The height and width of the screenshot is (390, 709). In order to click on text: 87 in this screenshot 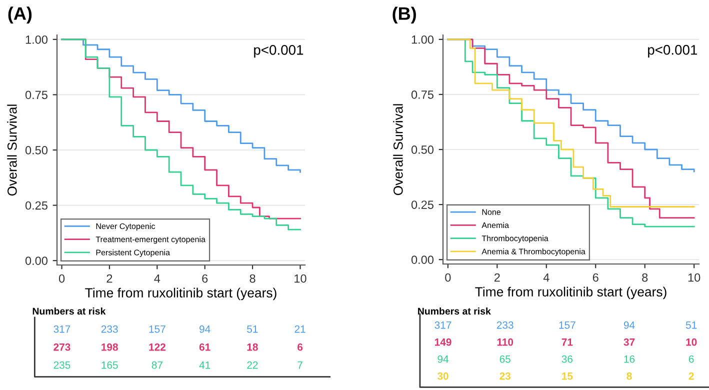, I will do `click(157, 365)`.